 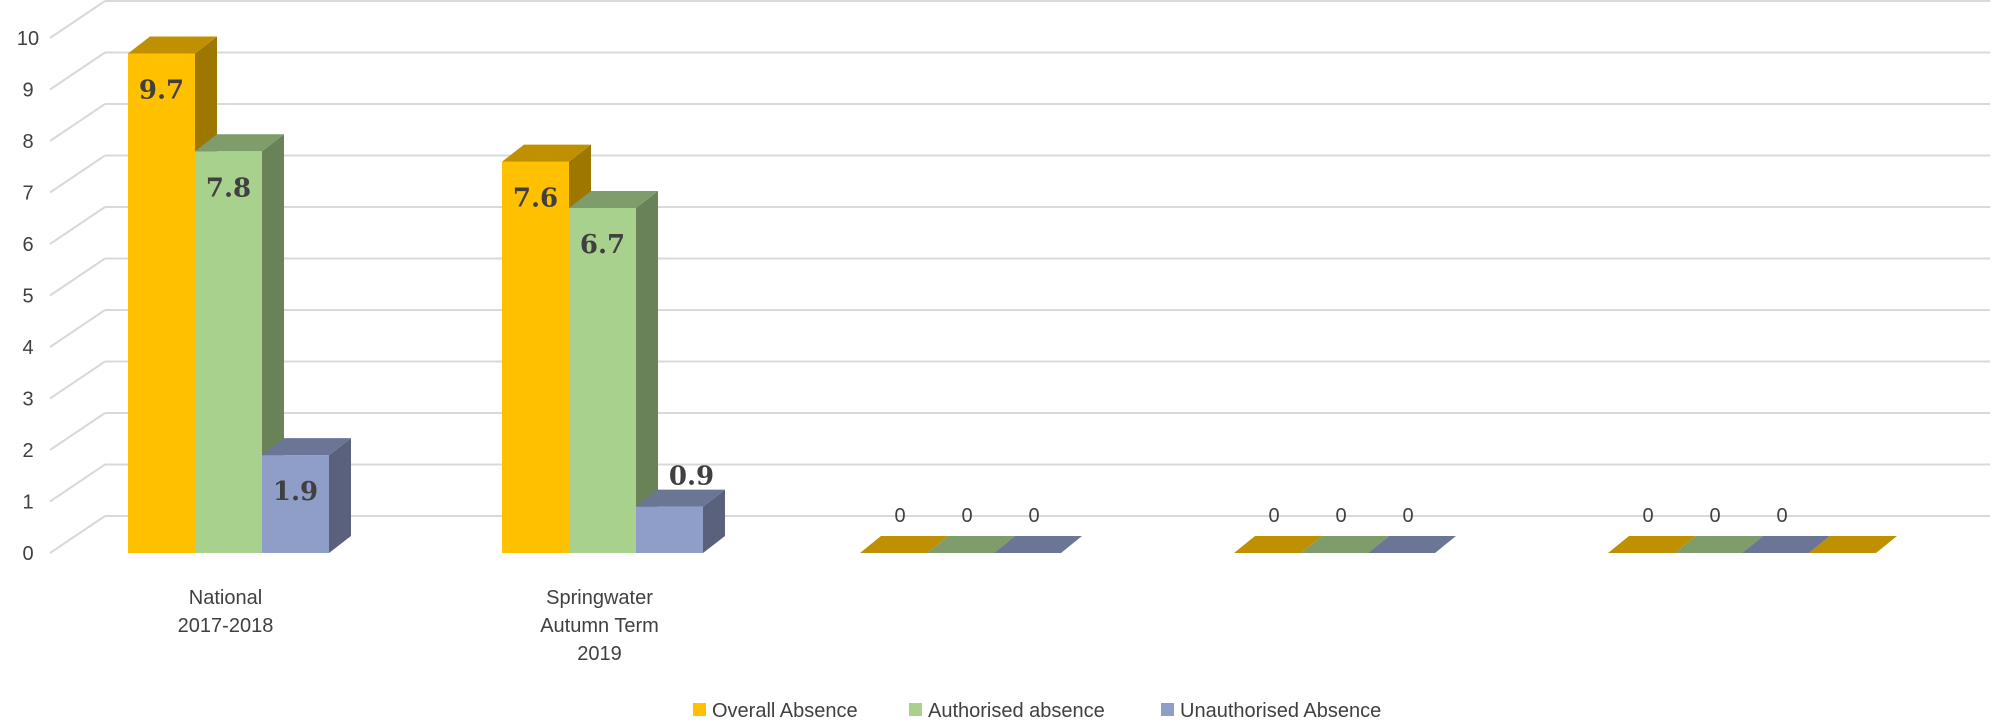 I want to click on y-tick-label: 10, so click(x=28, y=39).